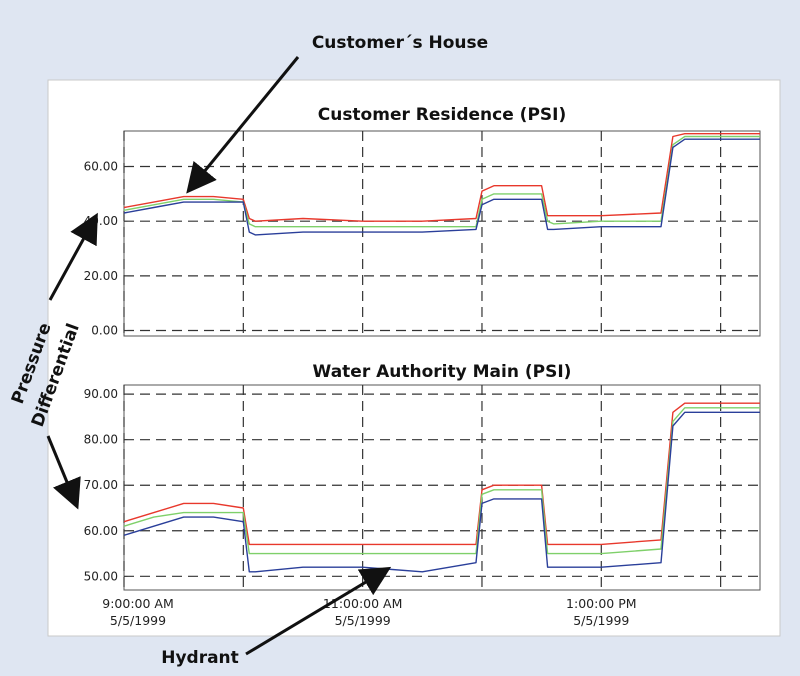  Describe the element at coordinates (101, 576) in the screenshot. I see `y-tick-label-water-authority-main: 50.00` at that location.